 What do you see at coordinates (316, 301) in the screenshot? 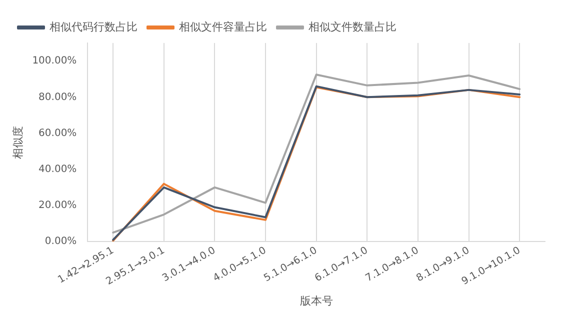
I see `x-axis-title: 版本号` at bounding box center [316, 301].